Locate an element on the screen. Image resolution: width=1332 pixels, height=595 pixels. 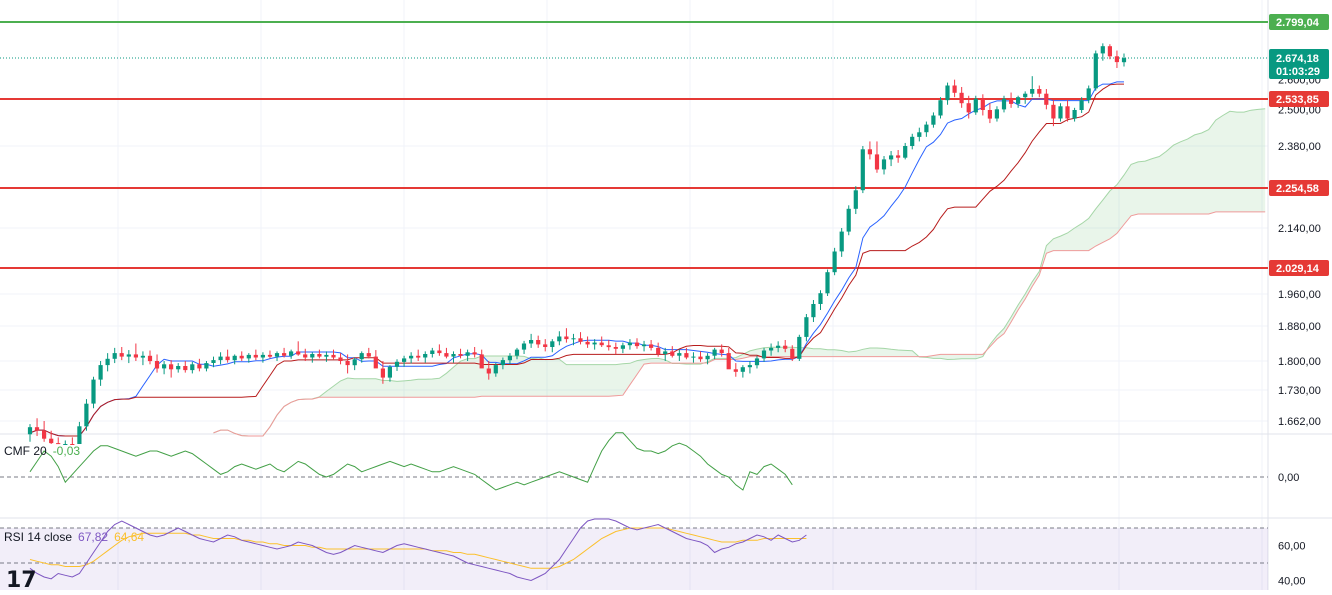
cmf-title: CMF 20 is located at coordinates (25, 451).